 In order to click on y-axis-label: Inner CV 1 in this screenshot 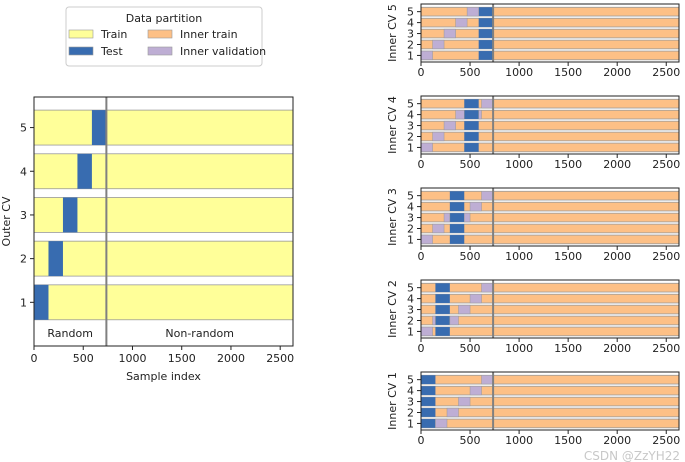, I will do `click(392, 401)`.